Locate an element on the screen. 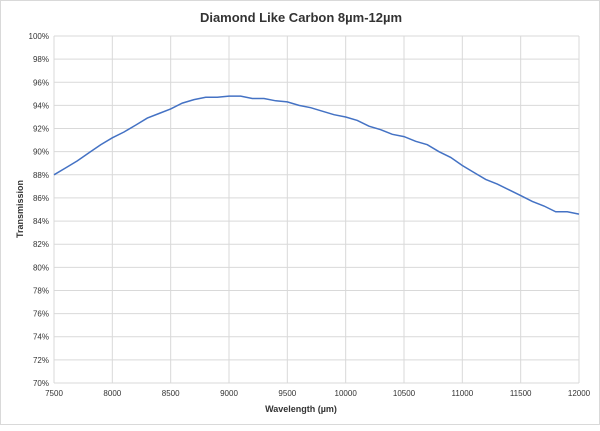 The image size is (600, 431). x-tick-label: 10000 is located at coordinates (346, 393).